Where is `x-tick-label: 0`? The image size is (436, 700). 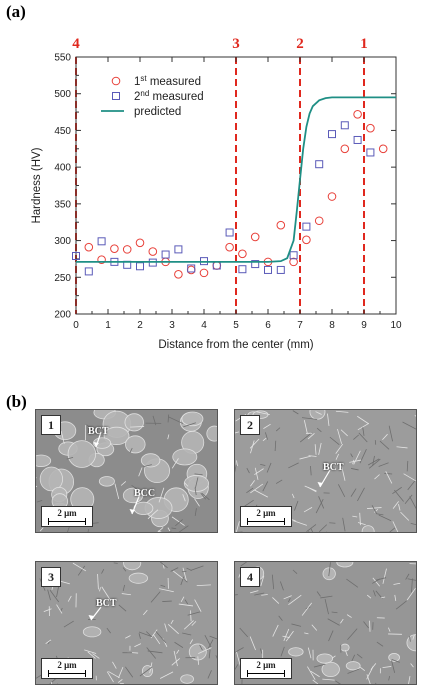 x-tick-label: 0 is located at coordinates (76, 325).